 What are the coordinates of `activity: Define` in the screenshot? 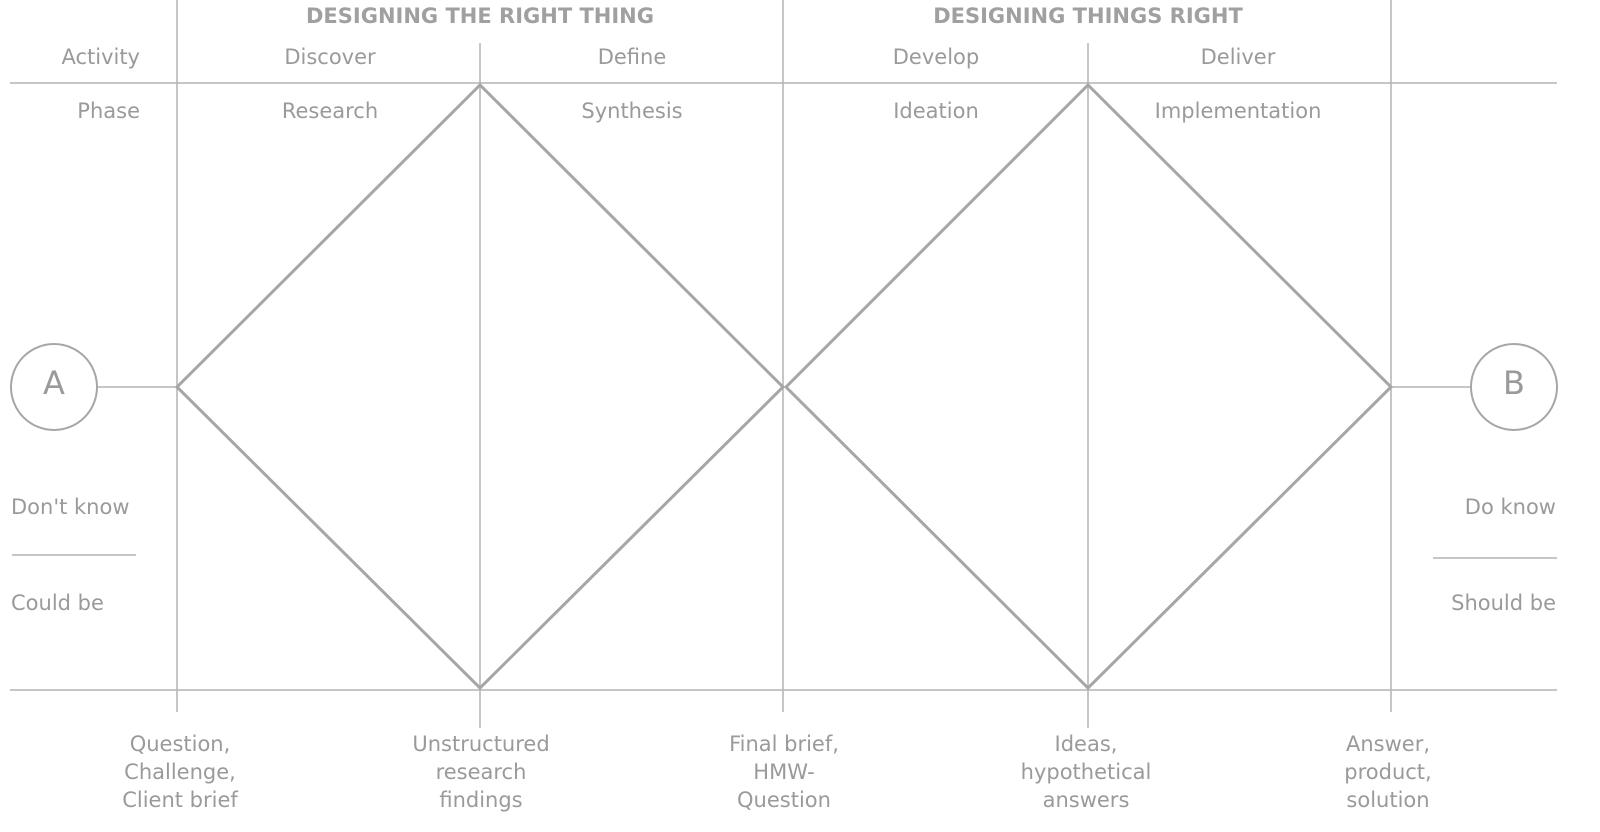 It's located at (632, 57).